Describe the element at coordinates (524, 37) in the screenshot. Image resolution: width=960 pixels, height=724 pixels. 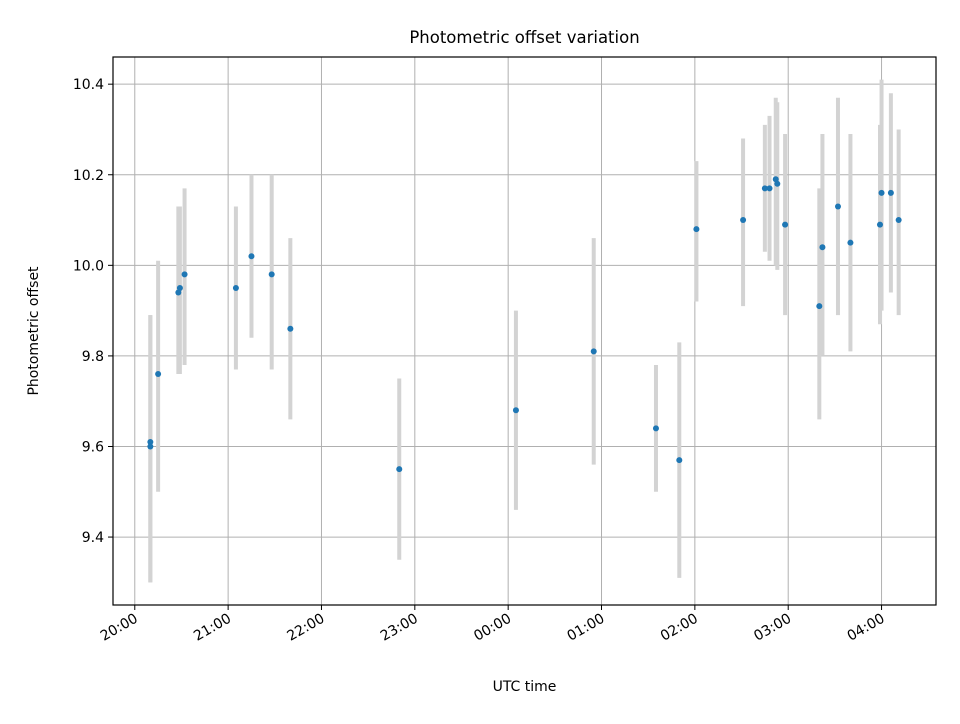
I see `chart-title: Photometric offset variation` at that location.